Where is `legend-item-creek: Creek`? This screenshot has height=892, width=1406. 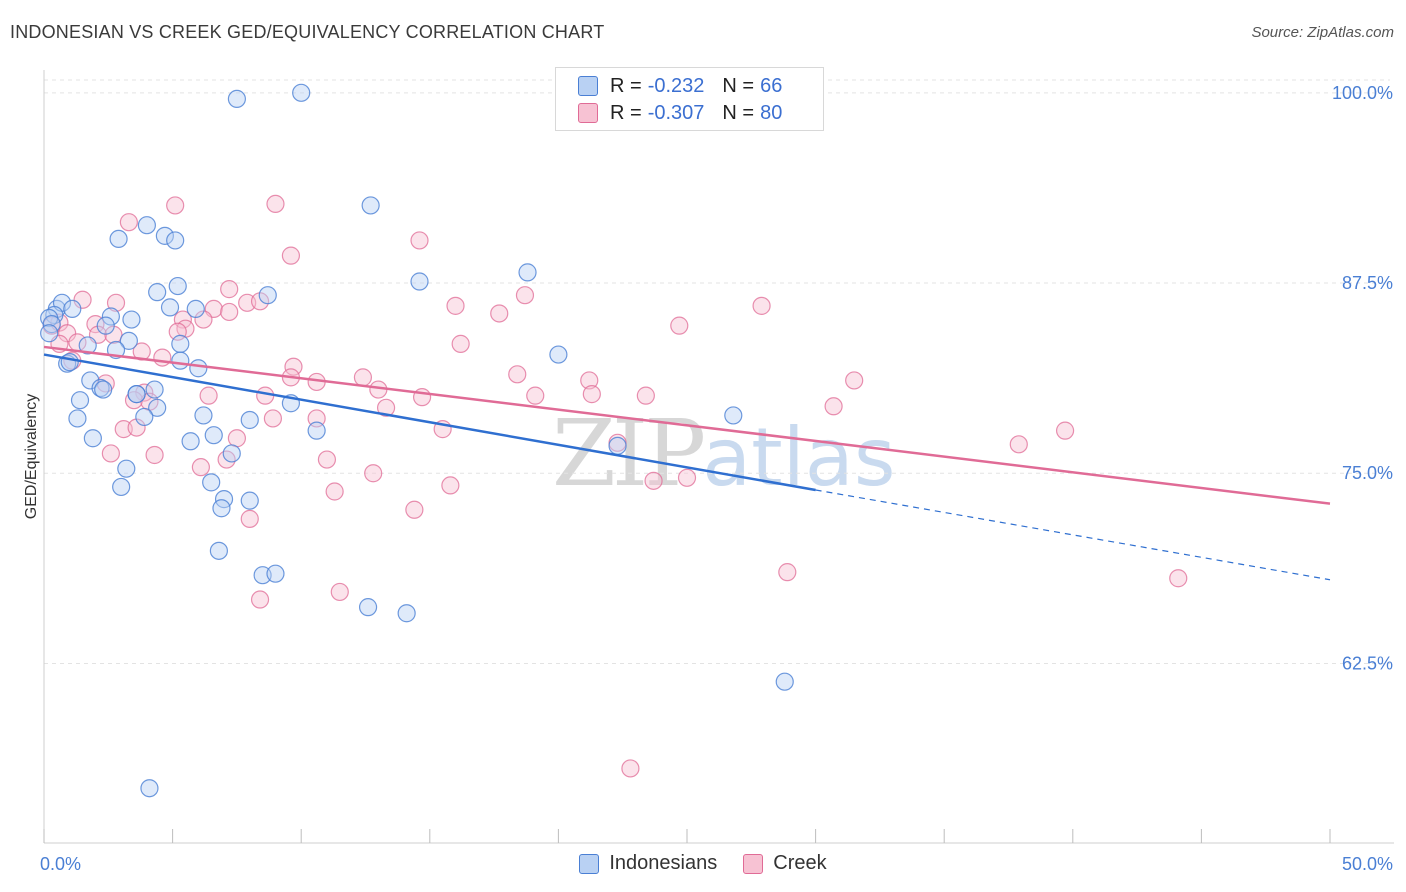
legend-item-creek: Creek is located at coordinates (785, 863).